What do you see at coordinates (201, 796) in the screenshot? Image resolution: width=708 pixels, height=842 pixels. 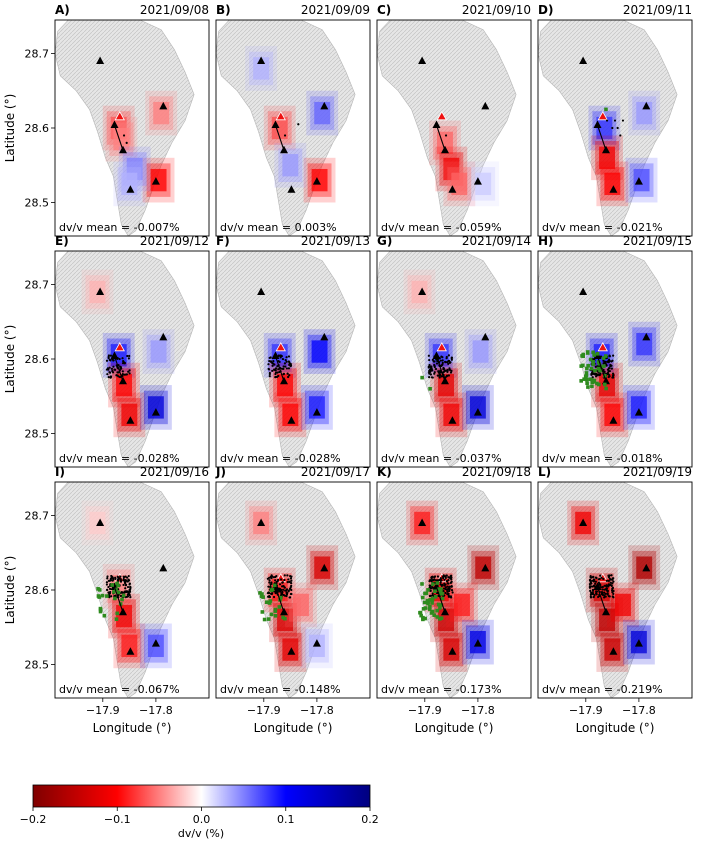 I see `colorbar-gradient` at bounding box center [201, 796].